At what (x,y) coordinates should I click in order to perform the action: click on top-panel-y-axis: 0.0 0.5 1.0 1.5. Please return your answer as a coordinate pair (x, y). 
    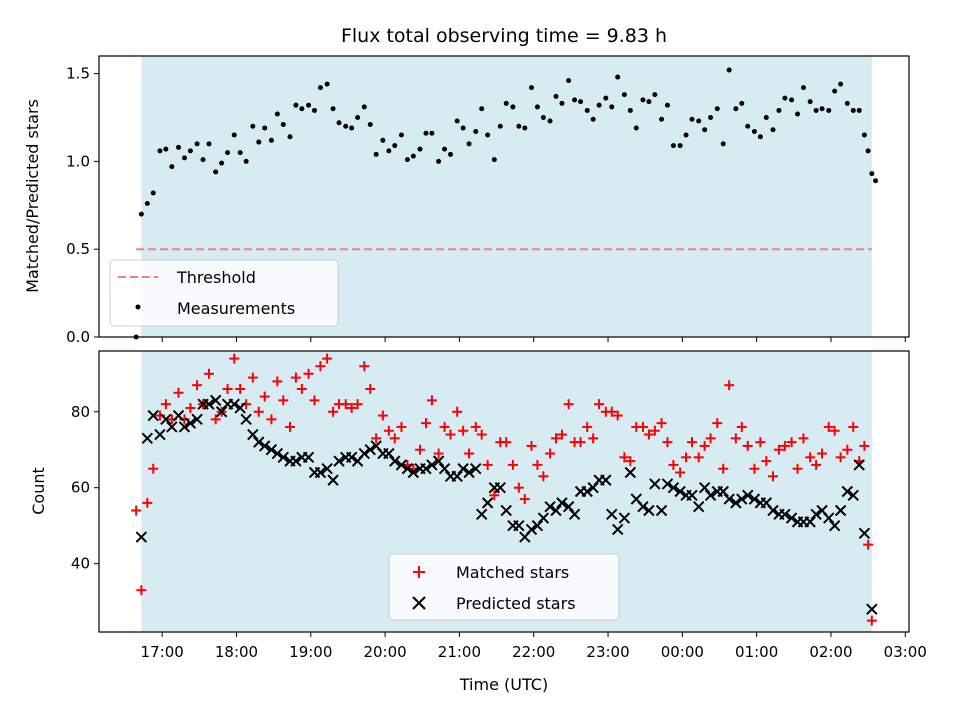
    Looking at the image, I should click on (82, 205).